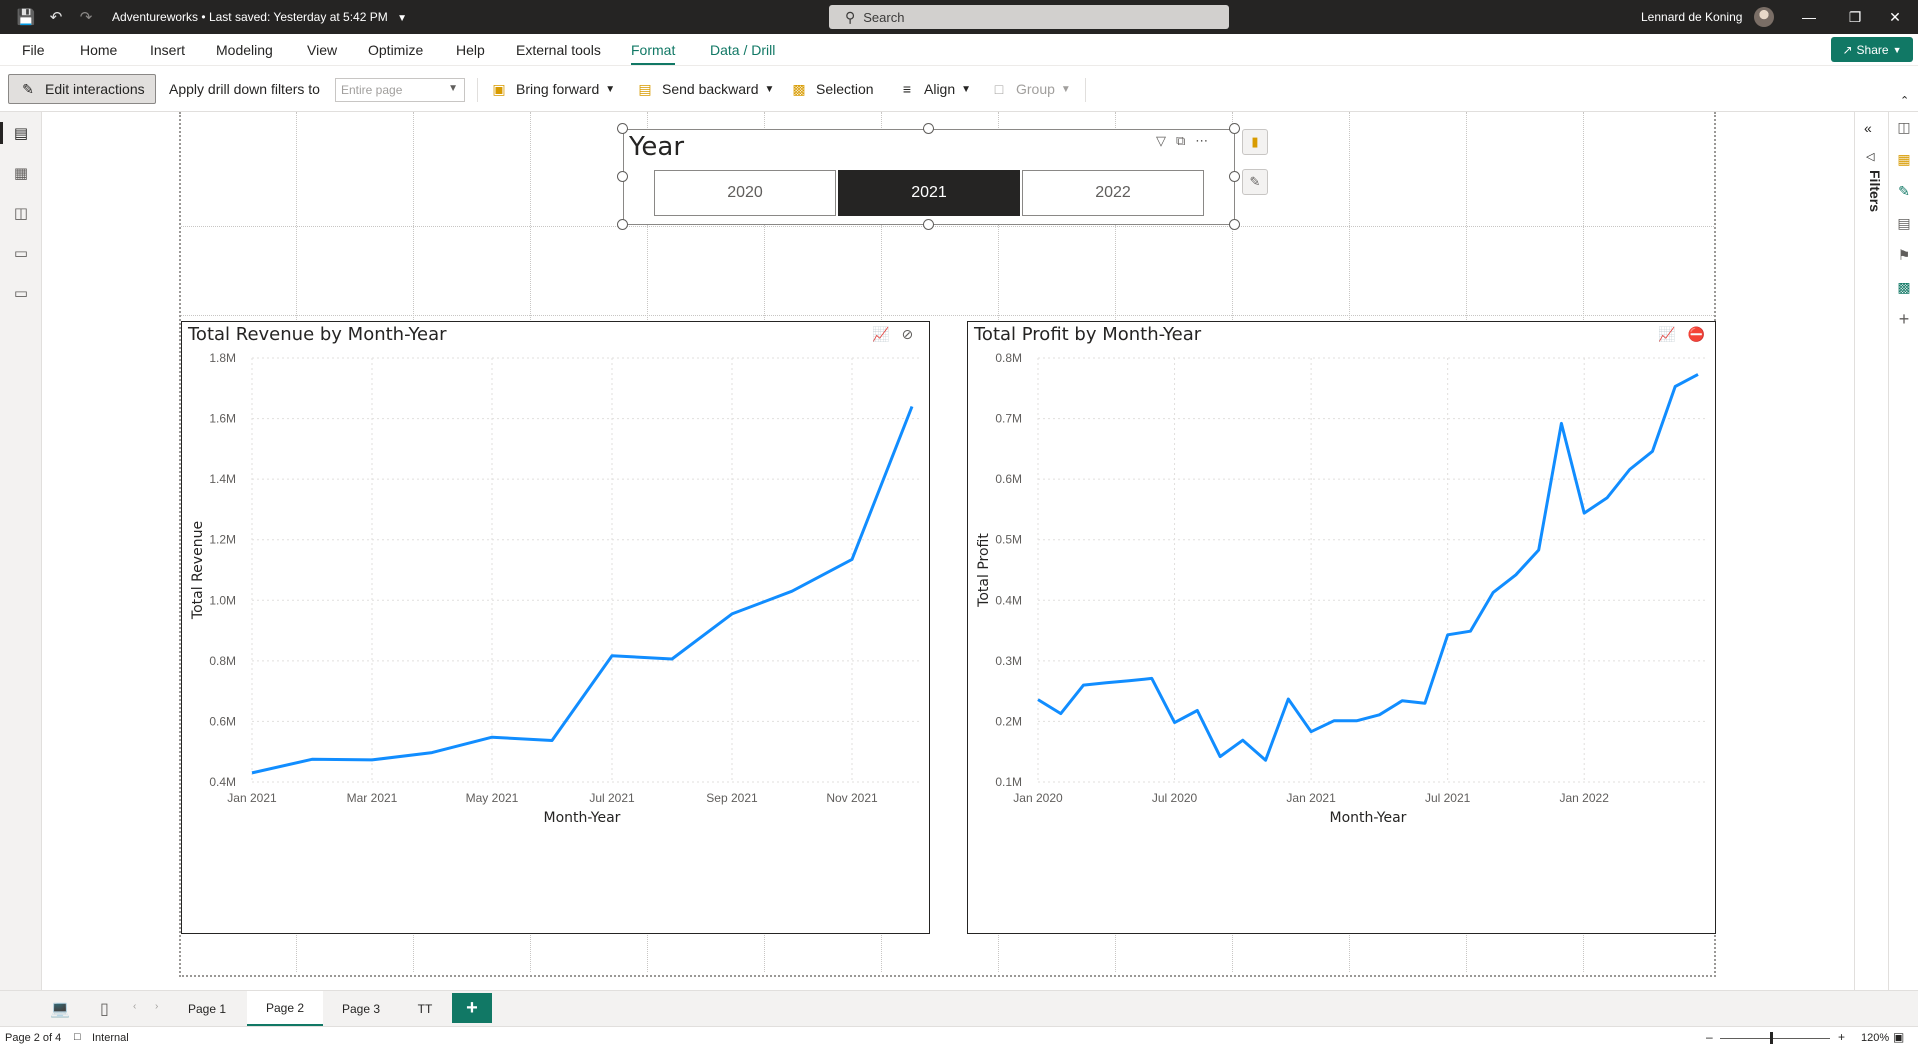 The width and height of the screenshot is (1918, 1049). What do you see at coordinates (947, 226) in the screenshot?
I see `grid-line` at bounding box center [947, 226].